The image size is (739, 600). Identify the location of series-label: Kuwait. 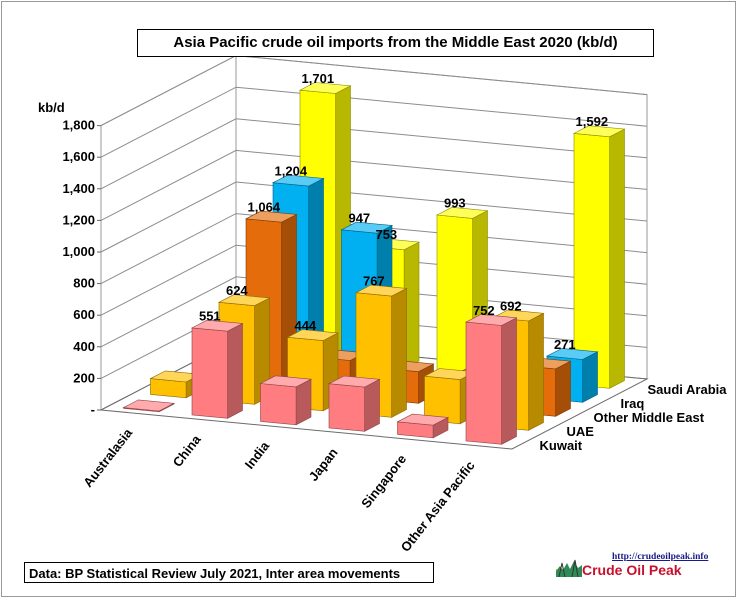
(561, 445).